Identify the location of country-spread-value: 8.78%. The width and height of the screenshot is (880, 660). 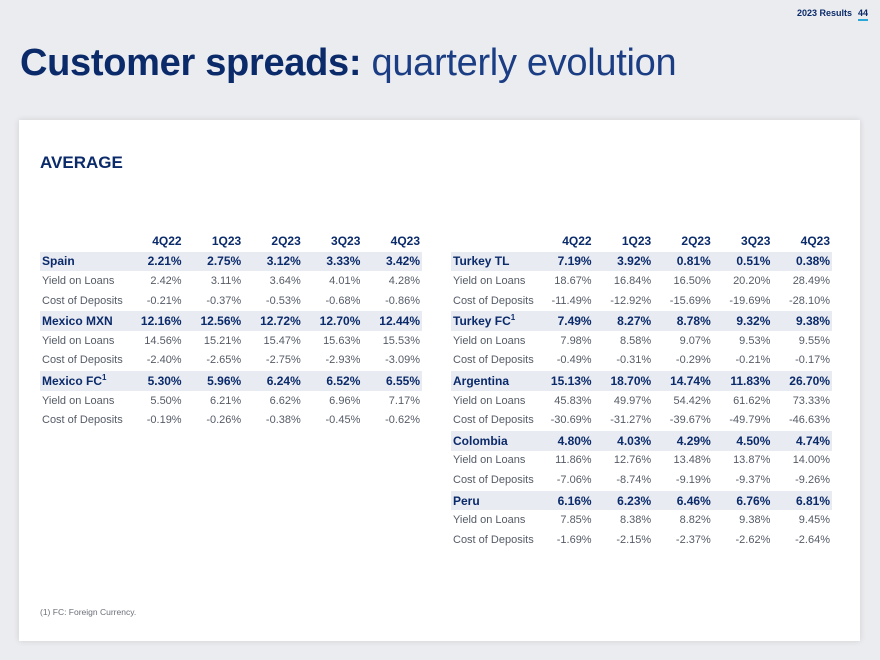
(683, 320).